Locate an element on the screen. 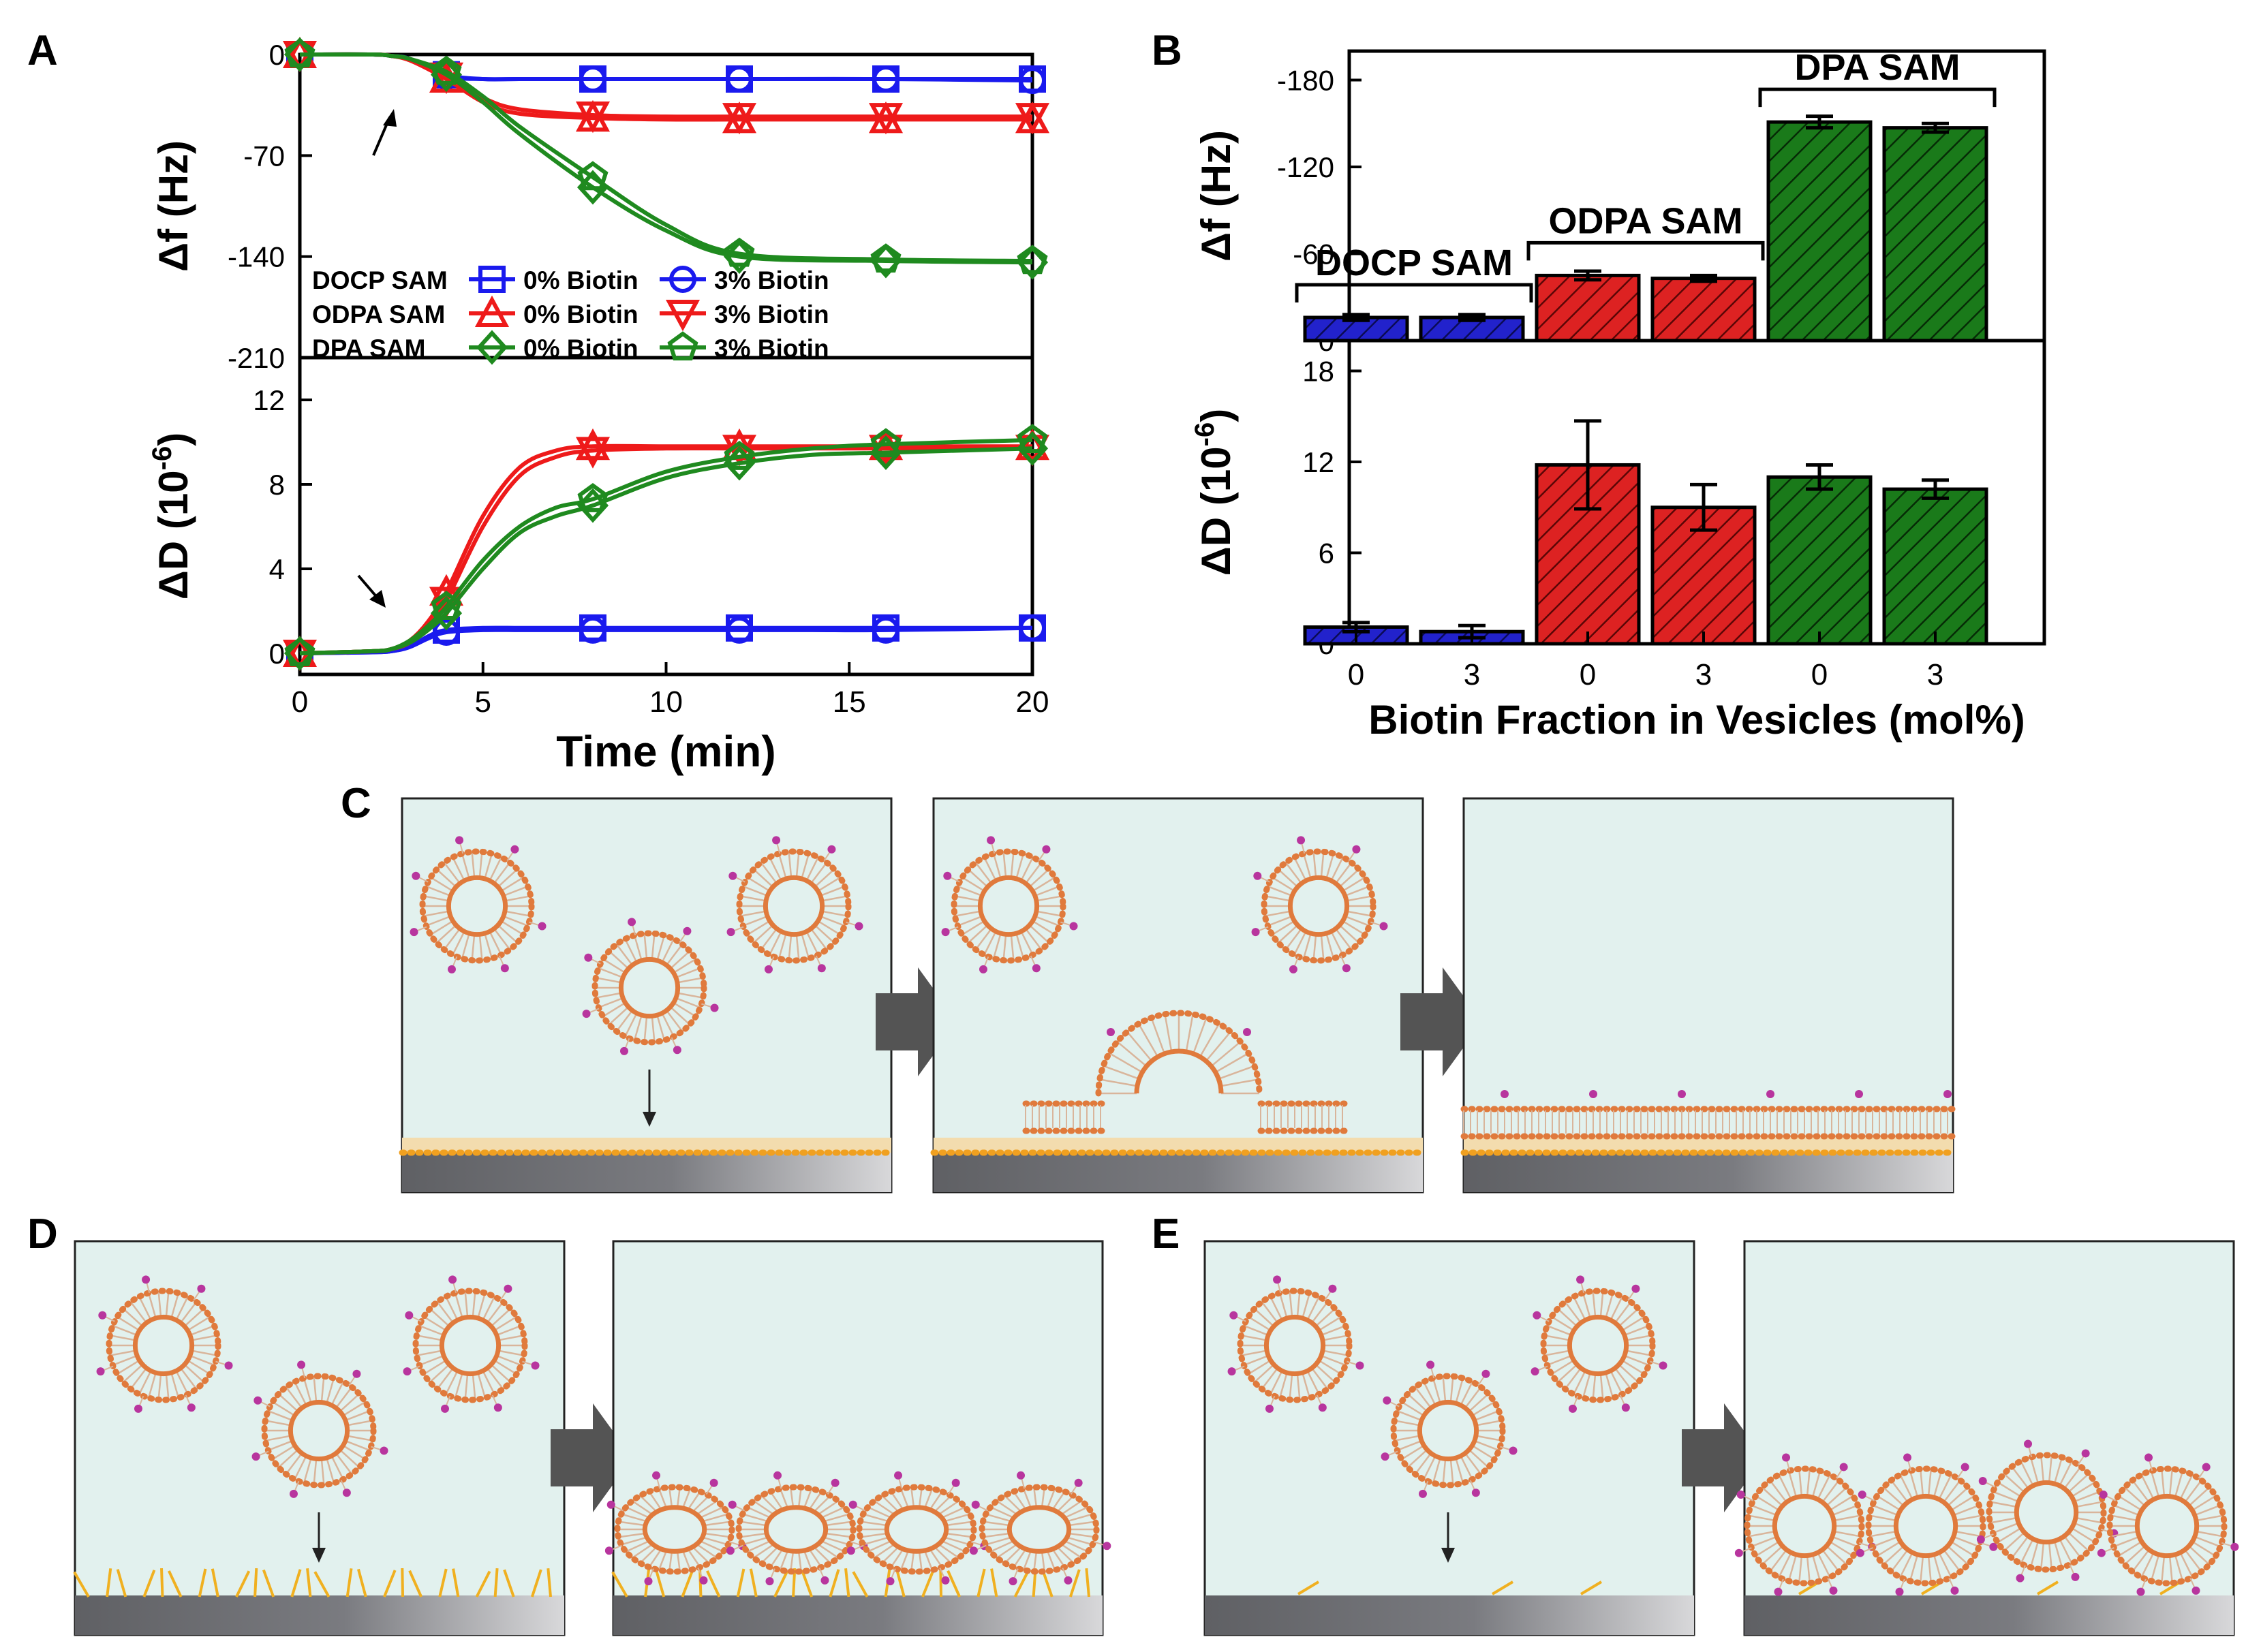 The image size is (2261, 1652). inner-leaflet is located at coordinates (1009, 906).